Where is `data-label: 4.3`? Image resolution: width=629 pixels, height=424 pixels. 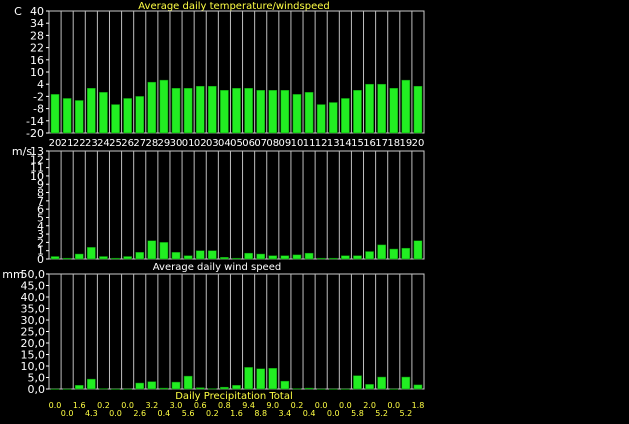
data-label: 4.3 is located at coordinates (91, 413).